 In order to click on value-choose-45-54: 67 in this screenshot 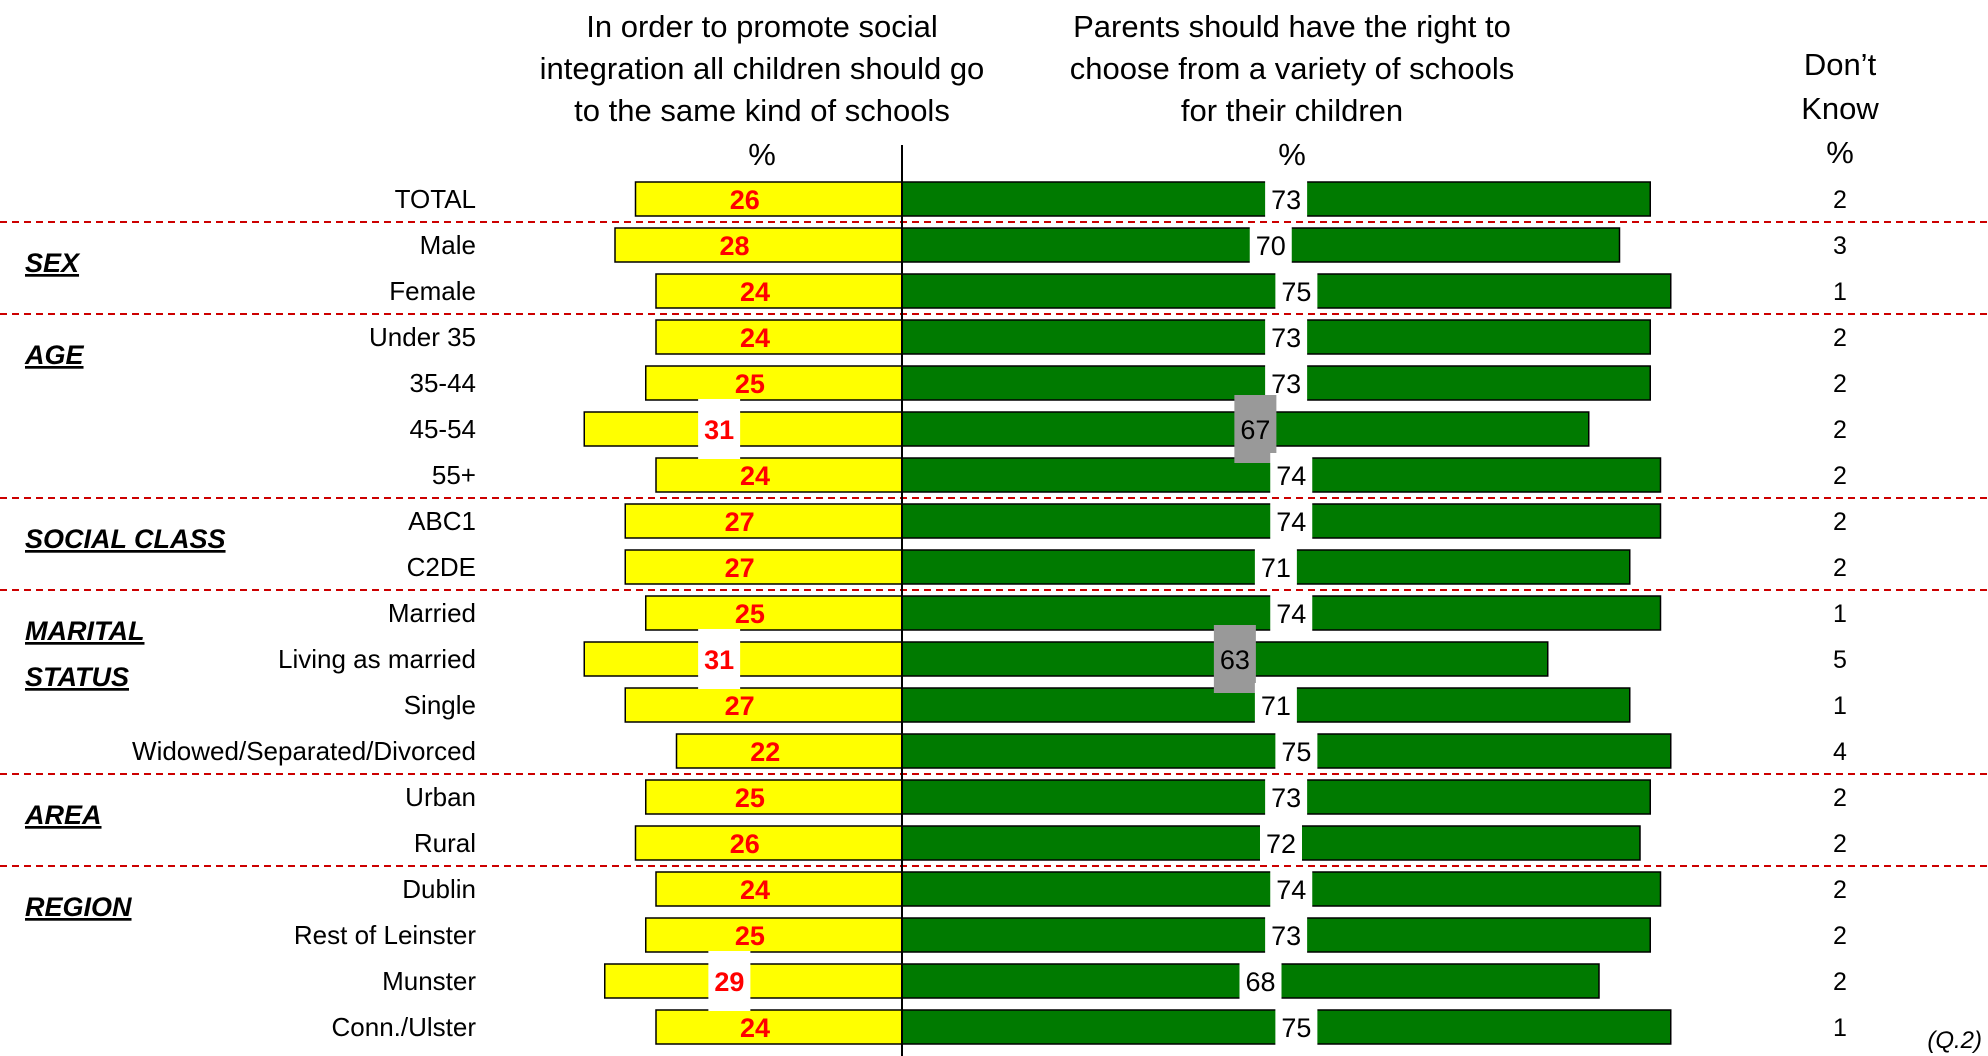, I will do `click(1255, 430)`.